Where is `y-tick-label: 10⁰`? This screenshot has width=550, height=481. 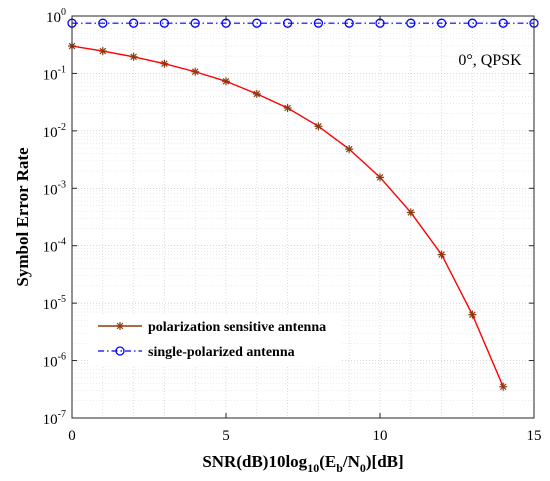
y-tick-label: 10⁰ is located at coordinates (56, 16).